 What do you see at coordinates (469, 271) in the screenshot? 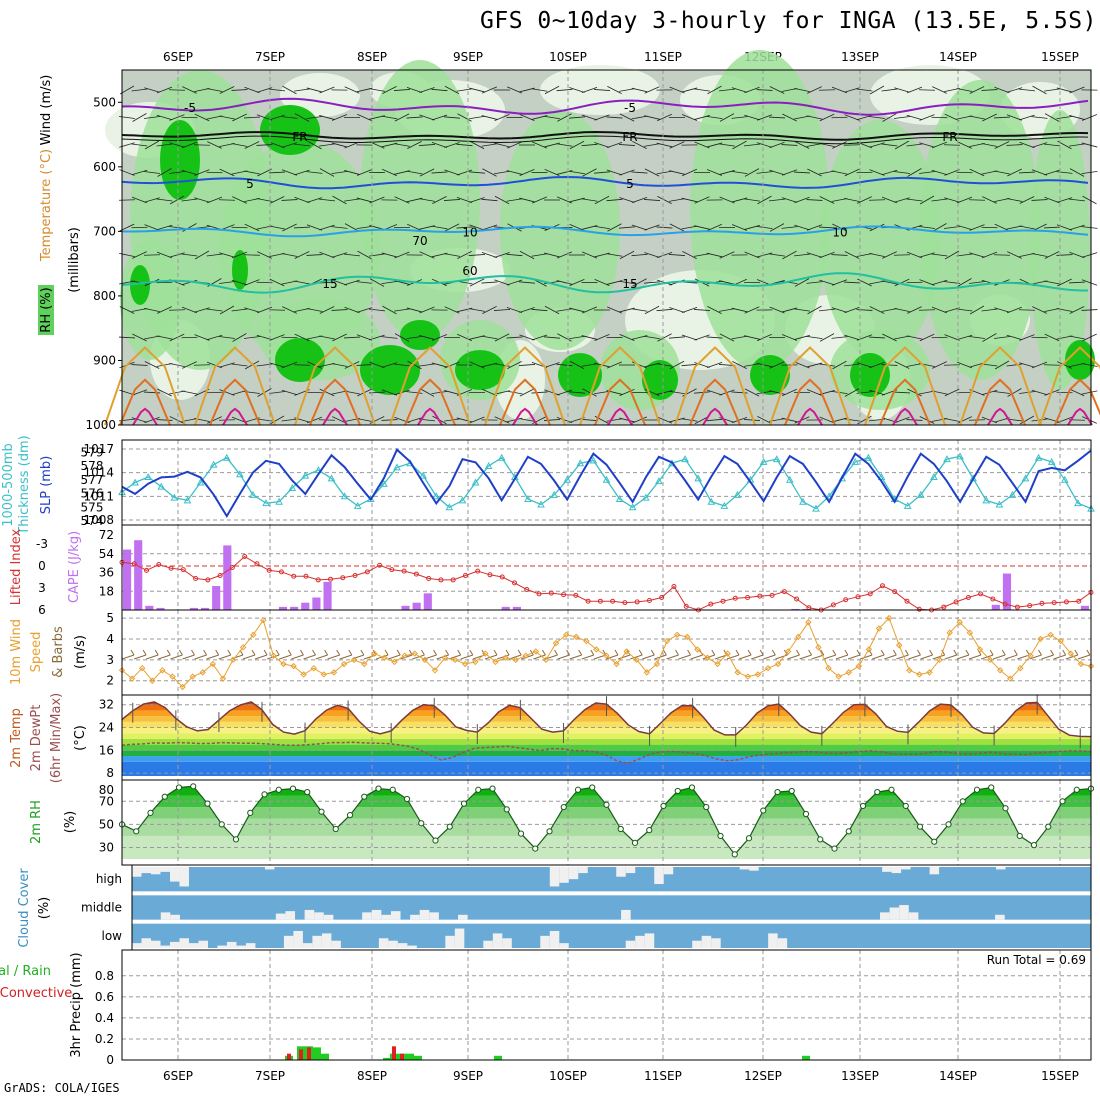
I see `rh-contour-label: 60` at bounding box center [469, 271].